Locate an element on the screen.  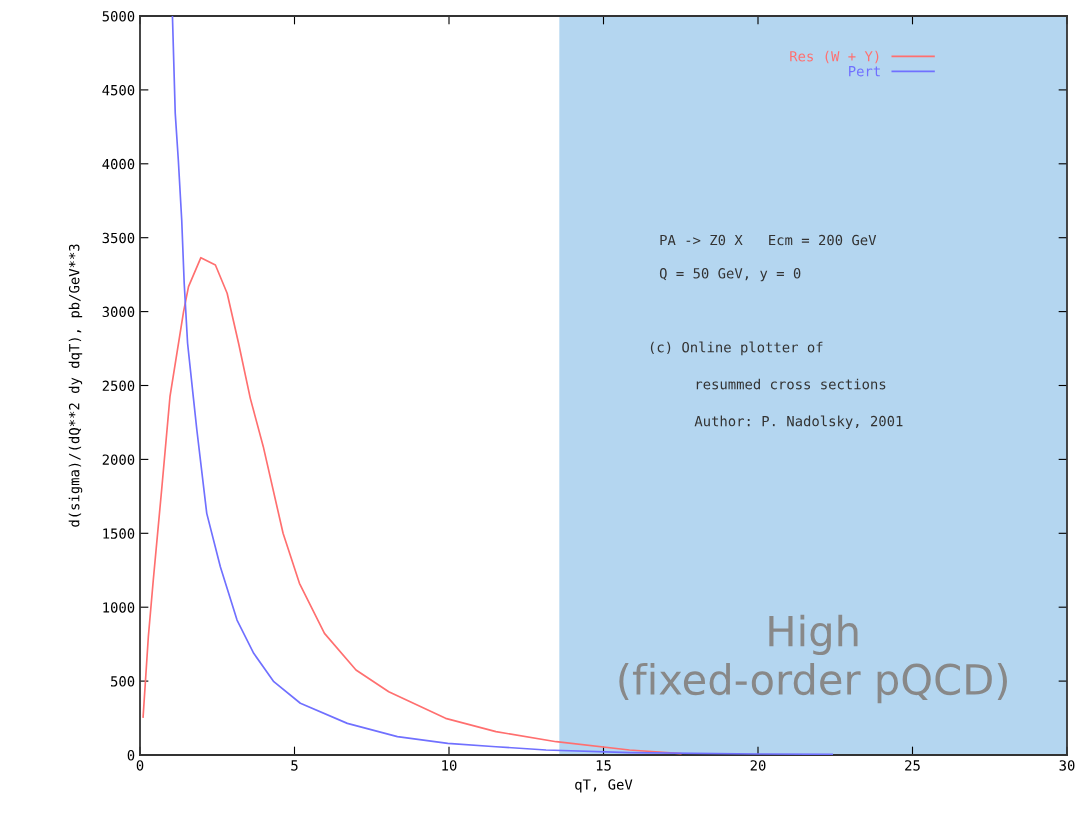
band-label: High (fixed-order pQCD) is located at coordinates (813, 659).